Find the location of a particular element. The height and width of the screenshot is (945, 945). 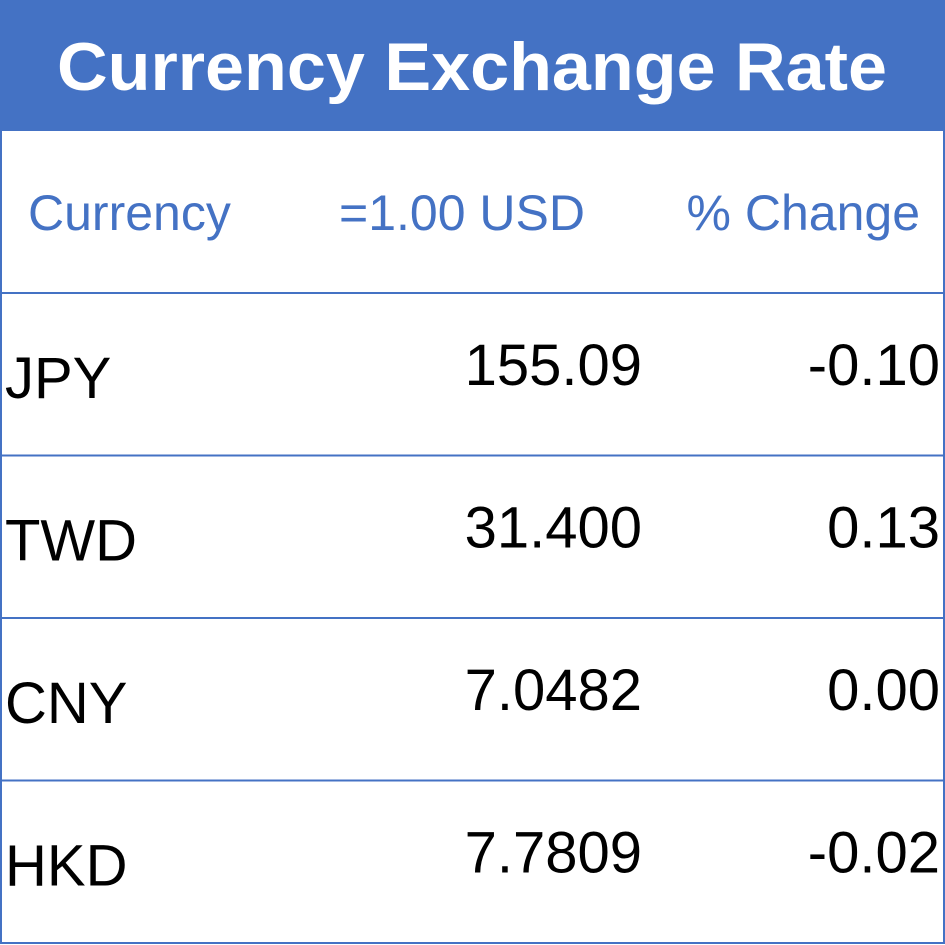

table-title: Currency Exchange Rate is located at coordinates (472, 67).